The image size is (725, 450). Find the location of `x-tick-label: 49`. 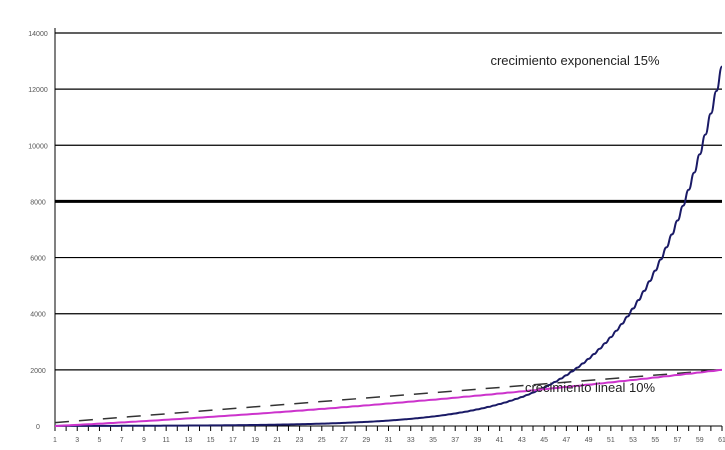

x-tick-label: 49 is located at coordinates (589, 440).